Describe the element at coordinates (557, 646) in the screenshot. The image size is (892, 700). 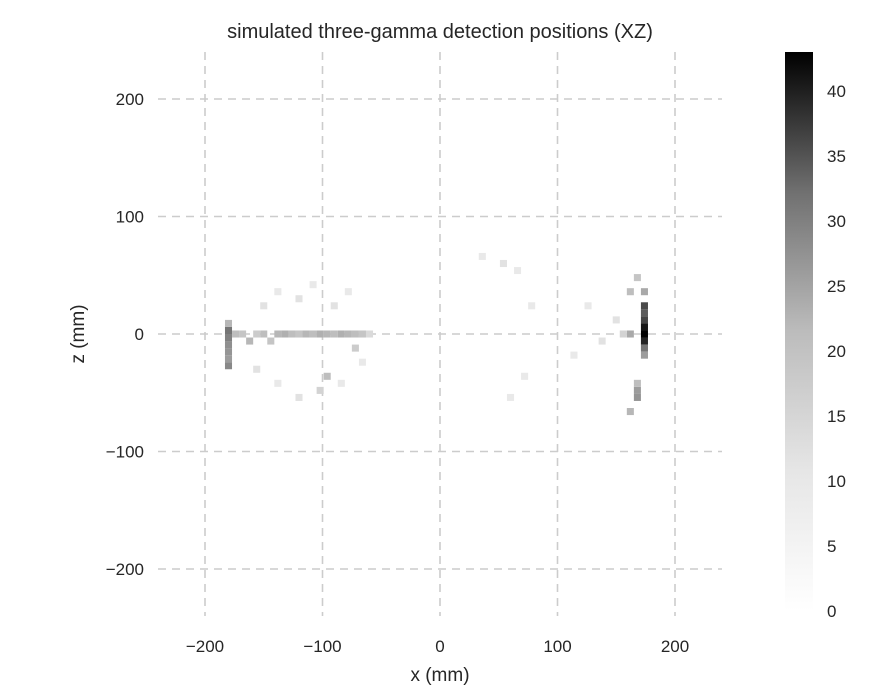
I see `x-tick-label: 100` at that location.